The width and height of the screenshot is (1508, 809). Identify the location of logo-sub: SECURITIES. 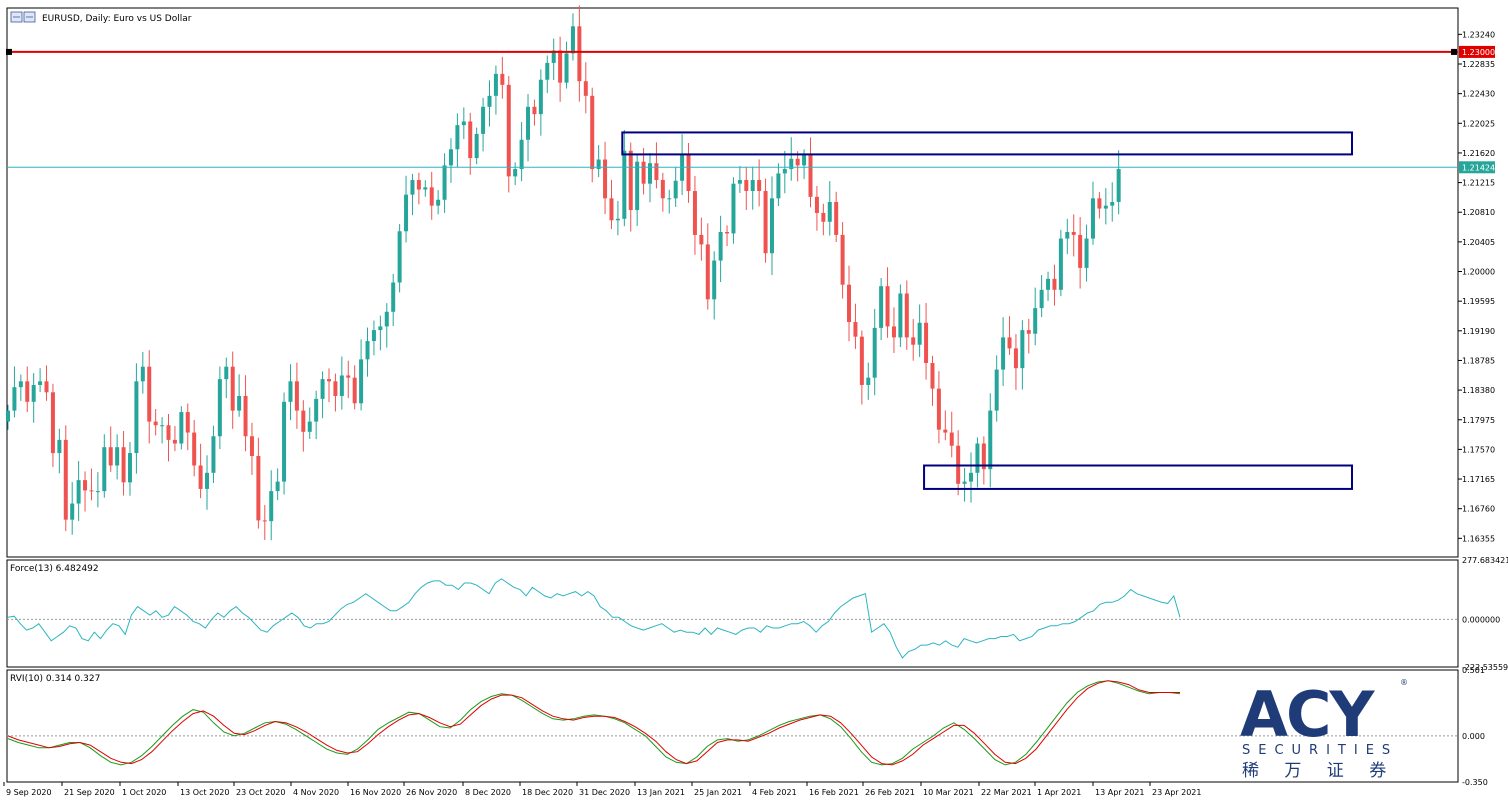
(1320, 750).